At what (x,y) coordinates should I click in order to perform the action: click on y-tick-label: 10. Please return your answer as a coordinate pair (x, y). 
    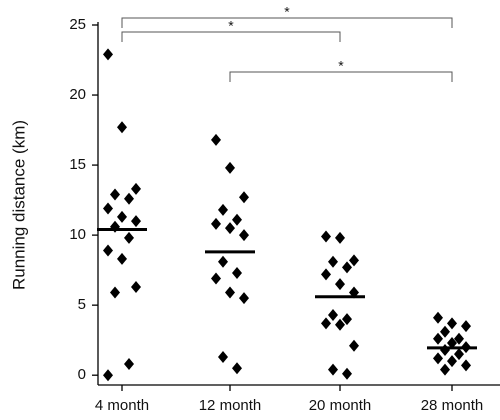
    Looking at the image, I should click on (77, 234).